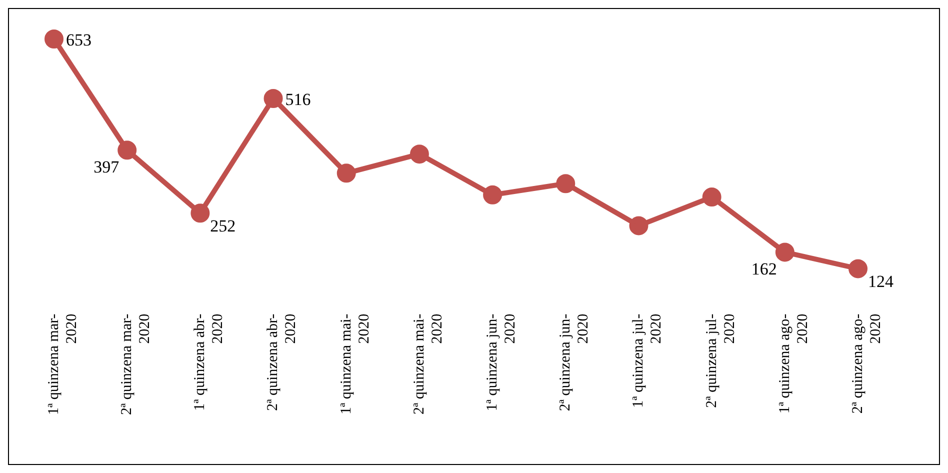  I want to click on x-tick-label: 1ª quinzena jul-2020, so click(647, 361).